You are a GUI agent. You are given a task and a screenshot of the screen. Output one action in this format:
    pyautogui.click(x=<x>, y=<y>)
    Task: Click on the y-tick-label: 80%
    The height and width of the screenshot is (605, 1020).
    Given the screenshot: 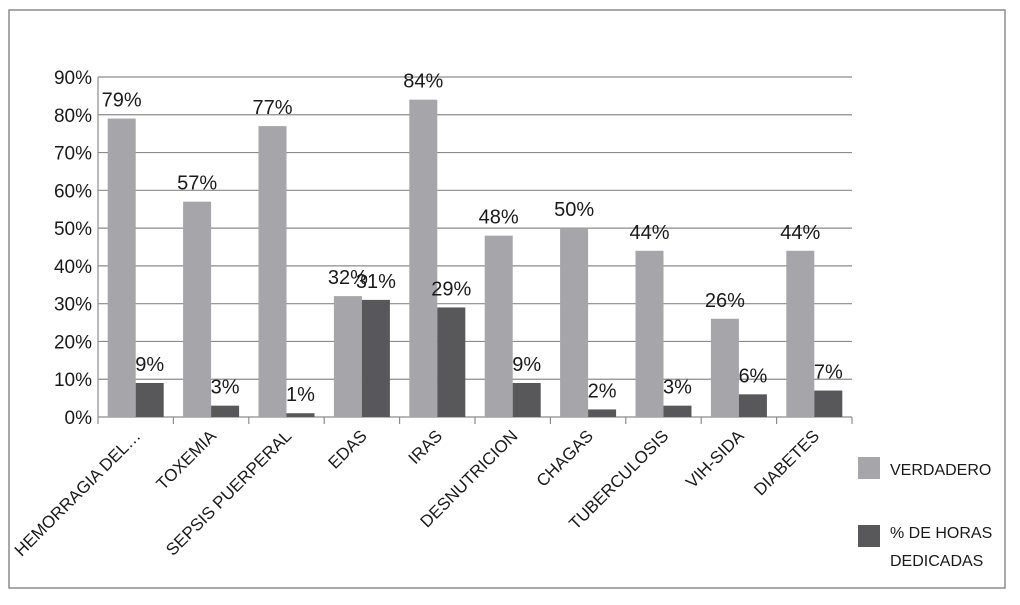 What is the action you would take?
    pyautogui.click(x=73, y=116)
    